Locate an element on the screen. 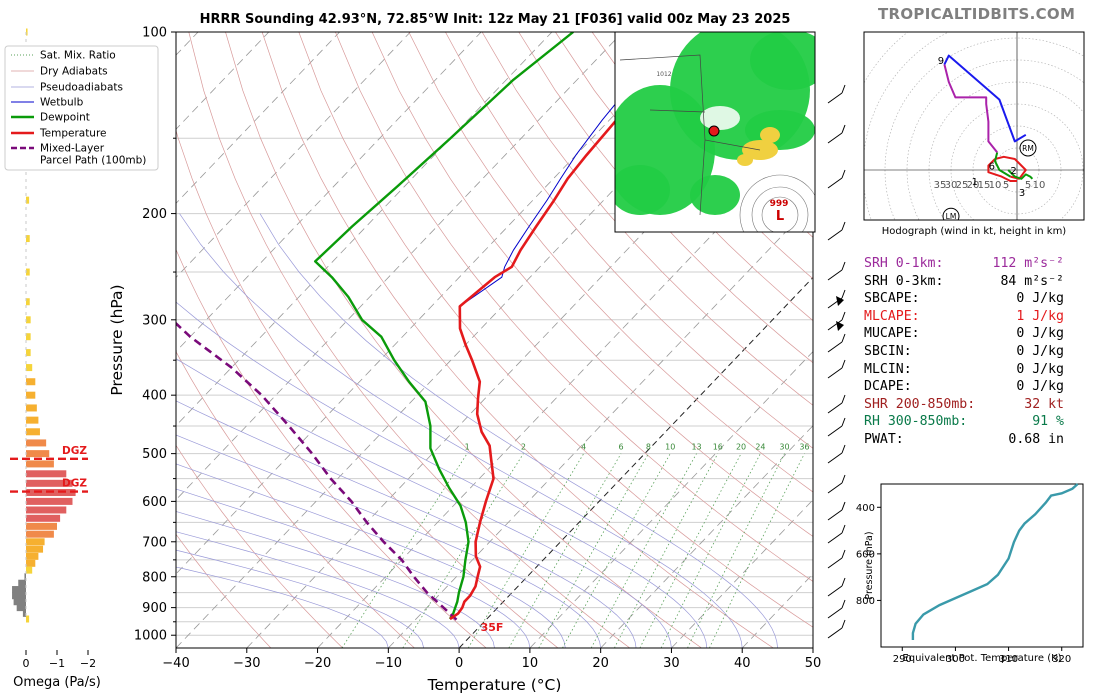  mixing-ratio-label: 6 is located at coordinates (620, 447).